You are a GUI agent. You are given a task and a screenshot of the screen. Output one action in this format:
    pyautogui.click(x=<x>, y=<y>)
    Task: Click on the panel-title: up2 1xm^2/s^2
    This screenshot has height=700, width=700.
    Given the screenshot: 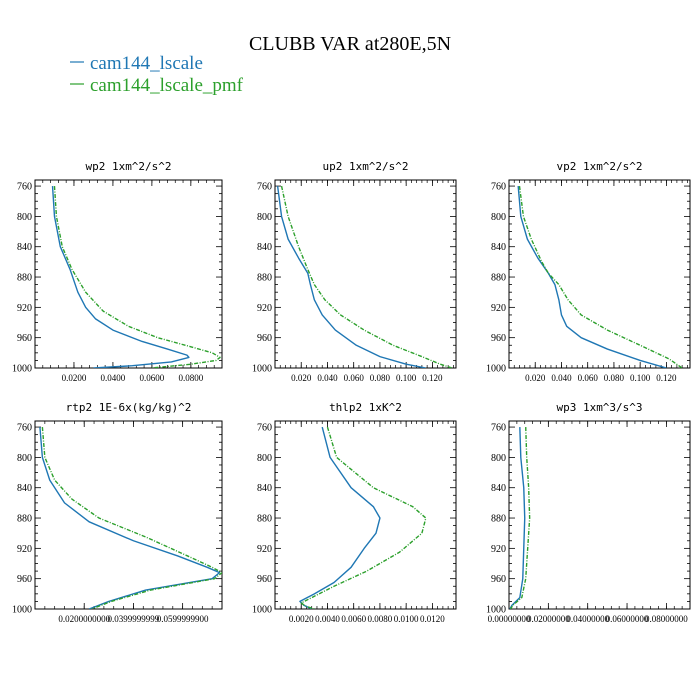 What is the action you would take?
    pyautogui.click(x=365, y=166)
    